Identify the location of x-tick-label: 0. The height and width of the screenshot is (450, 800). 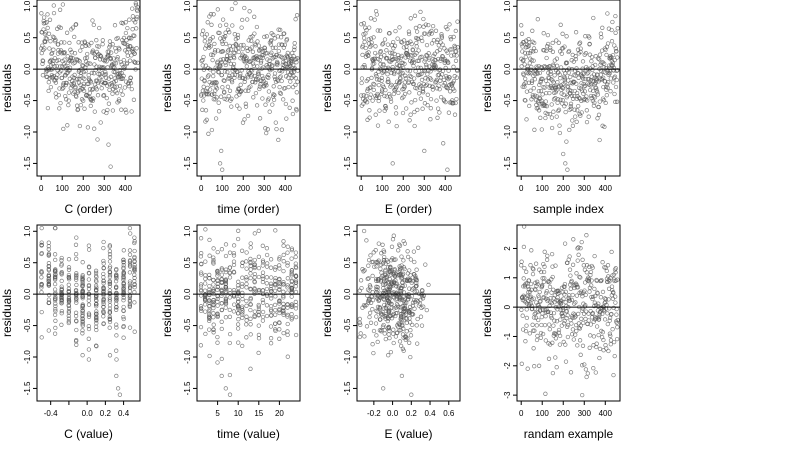
(41, 188).